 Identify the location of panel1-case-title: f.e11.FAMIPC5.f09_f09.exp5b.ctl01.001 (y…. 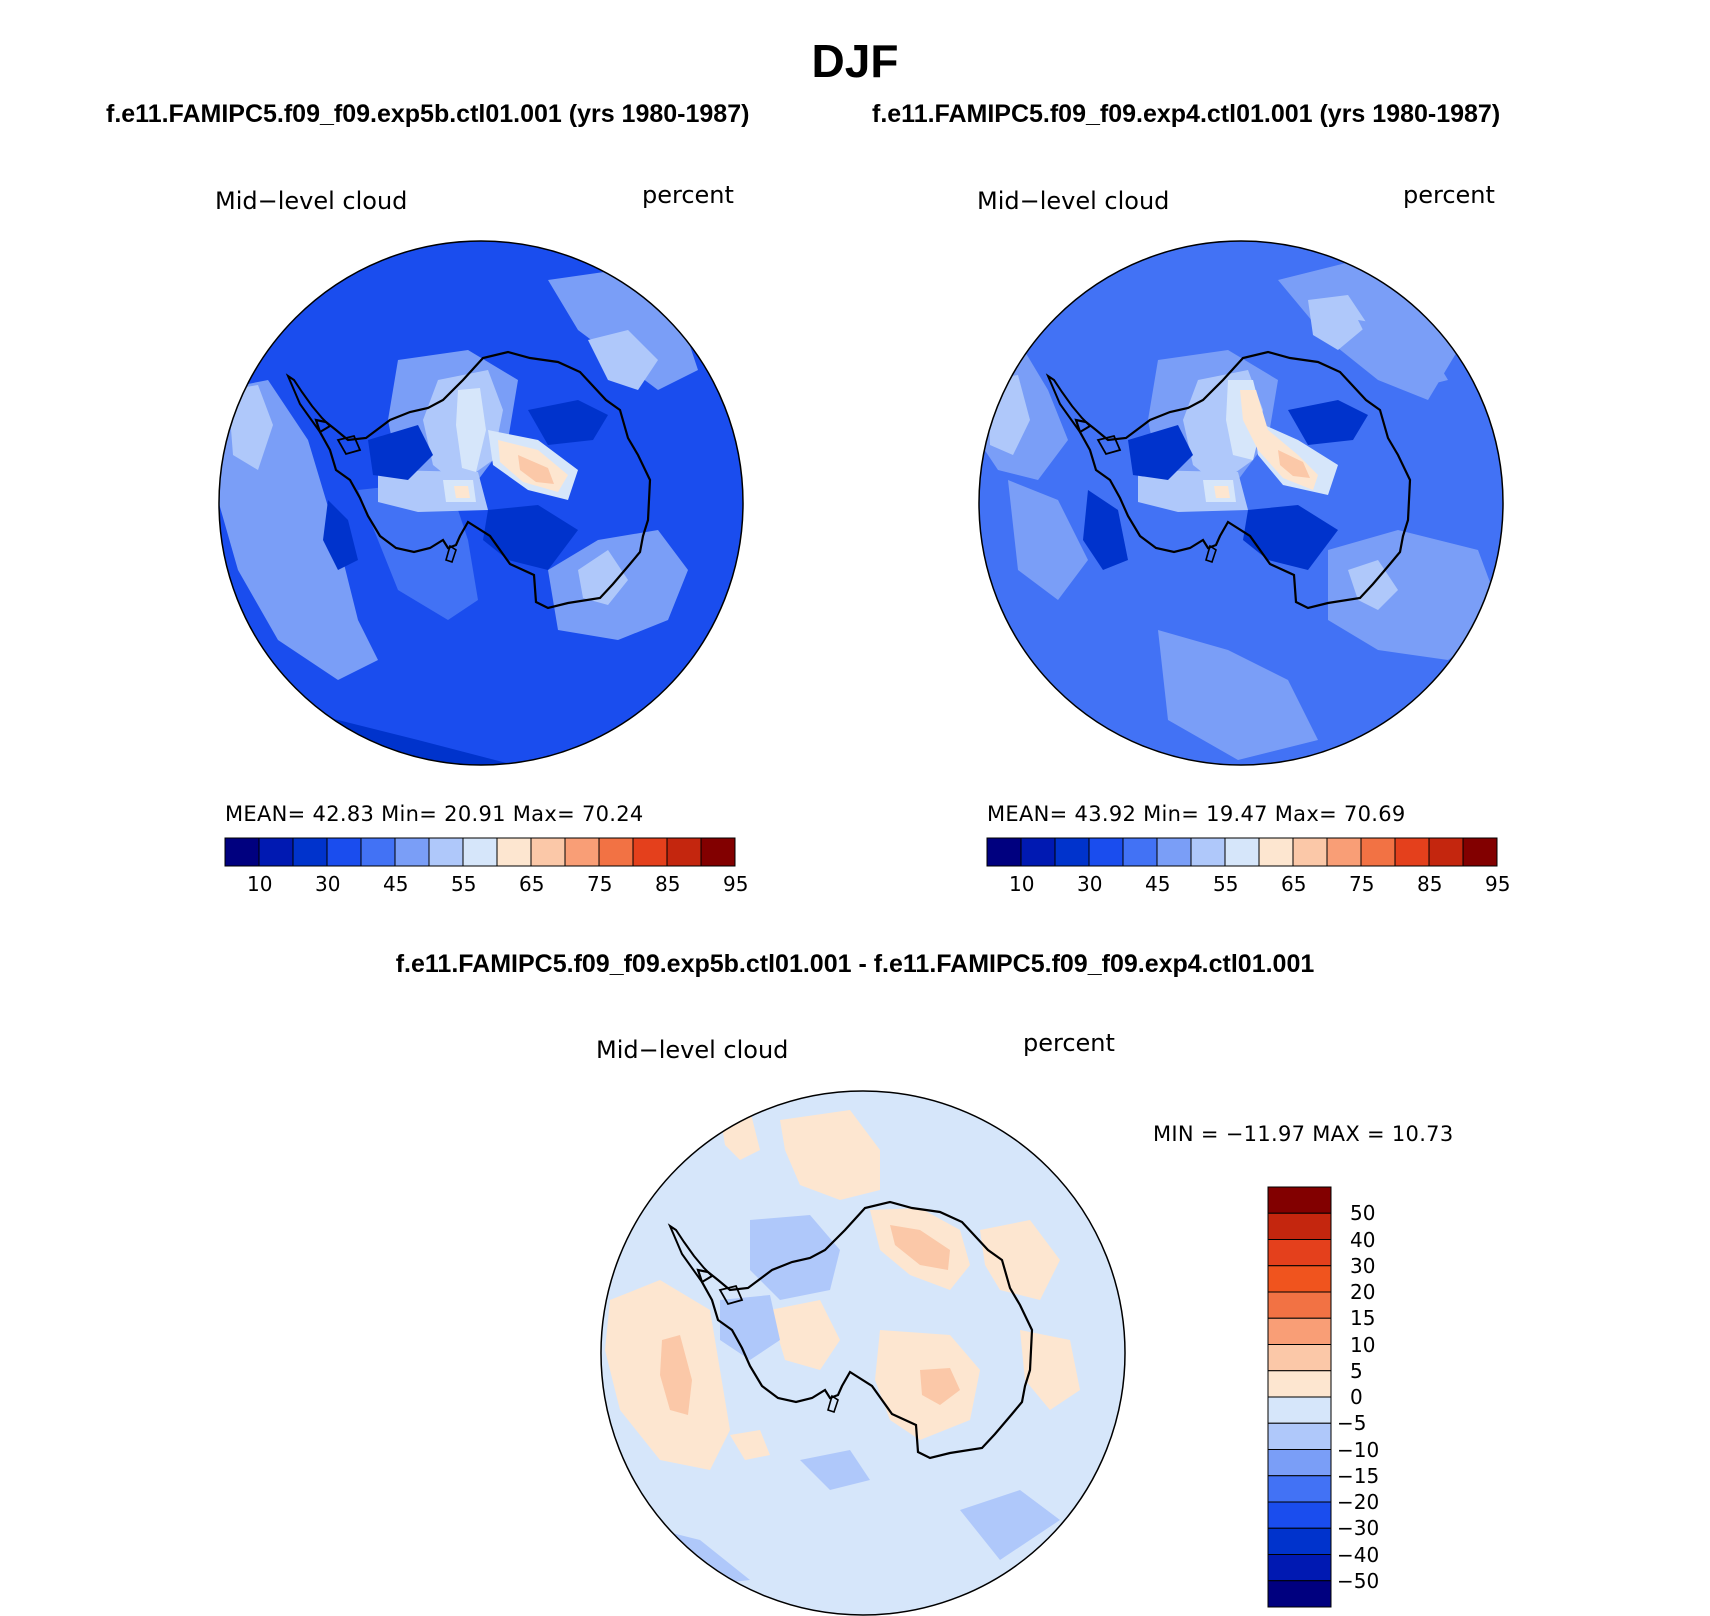
(428, 114).